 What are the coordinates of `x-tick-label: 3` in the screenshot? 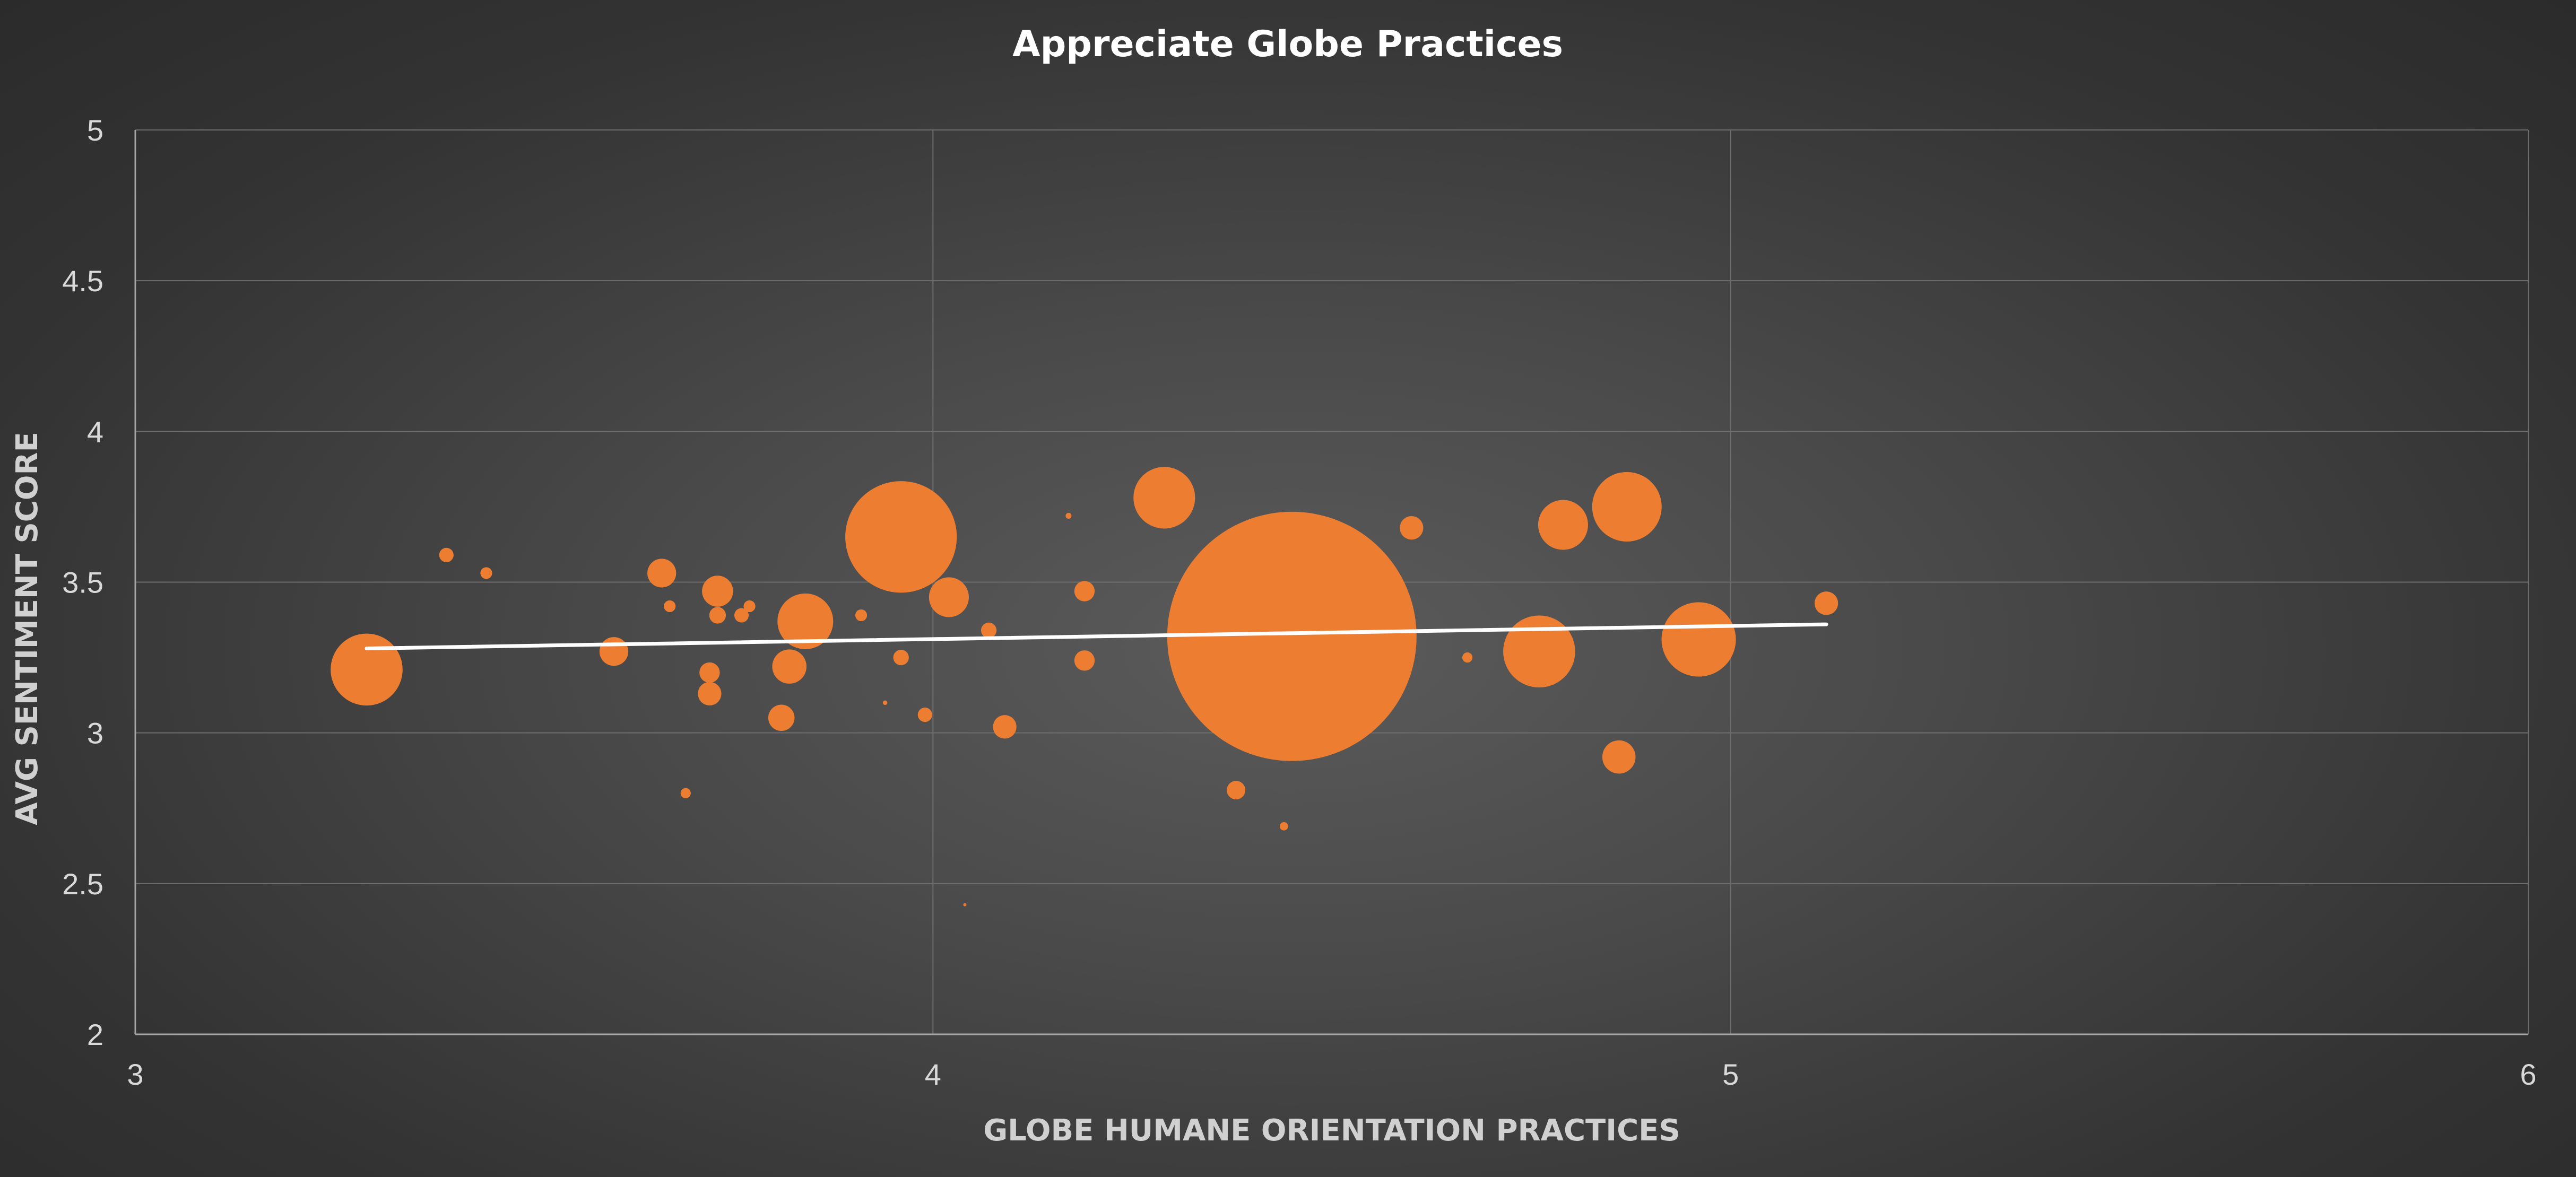 It's located at (135, 1074).